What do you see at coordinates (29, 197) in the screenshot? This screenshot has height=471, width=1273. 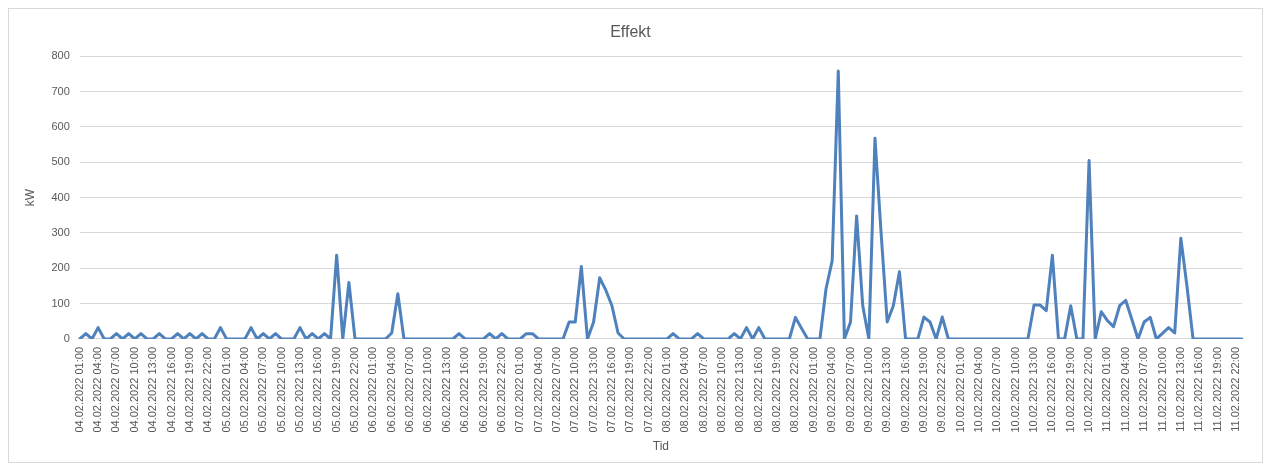 I see `y-axis-title: kW` at bounding box center [29, 197].